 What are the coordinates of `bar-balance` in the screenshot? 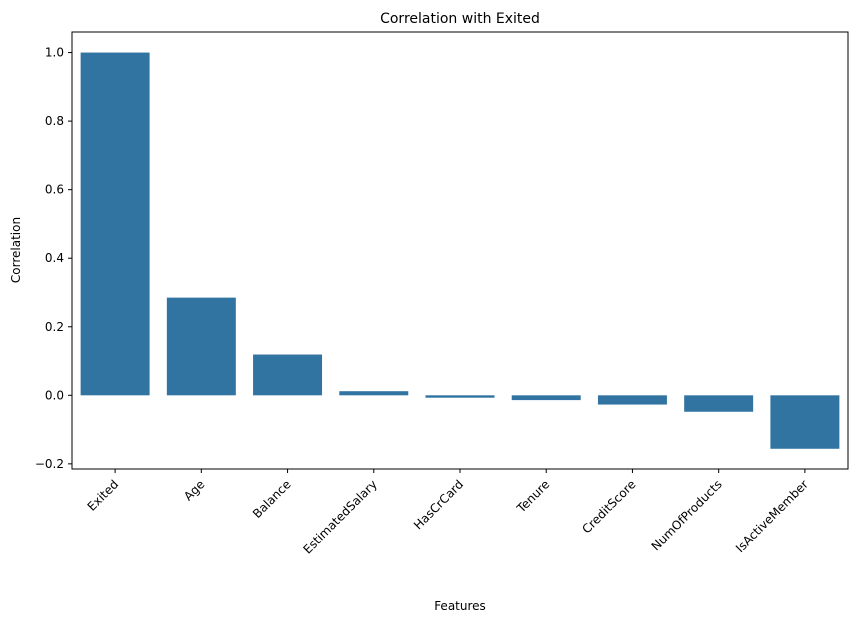 It's located at (288, 375).